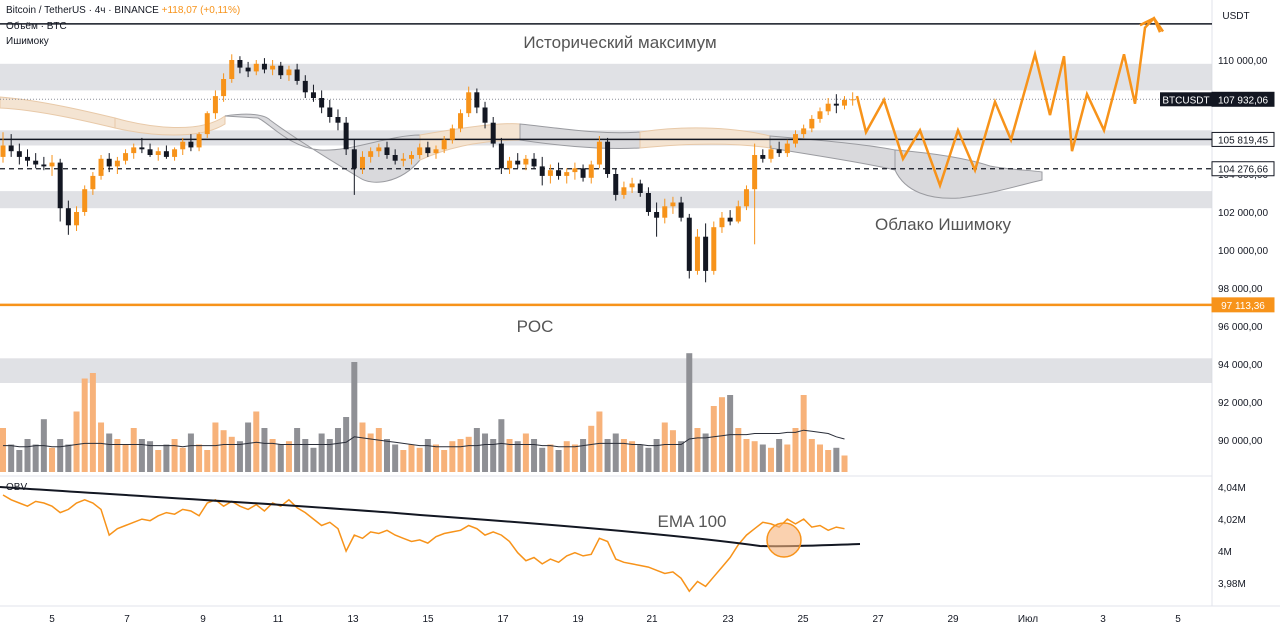  I want to click on time-tick-label: 7, so click(127, 619).